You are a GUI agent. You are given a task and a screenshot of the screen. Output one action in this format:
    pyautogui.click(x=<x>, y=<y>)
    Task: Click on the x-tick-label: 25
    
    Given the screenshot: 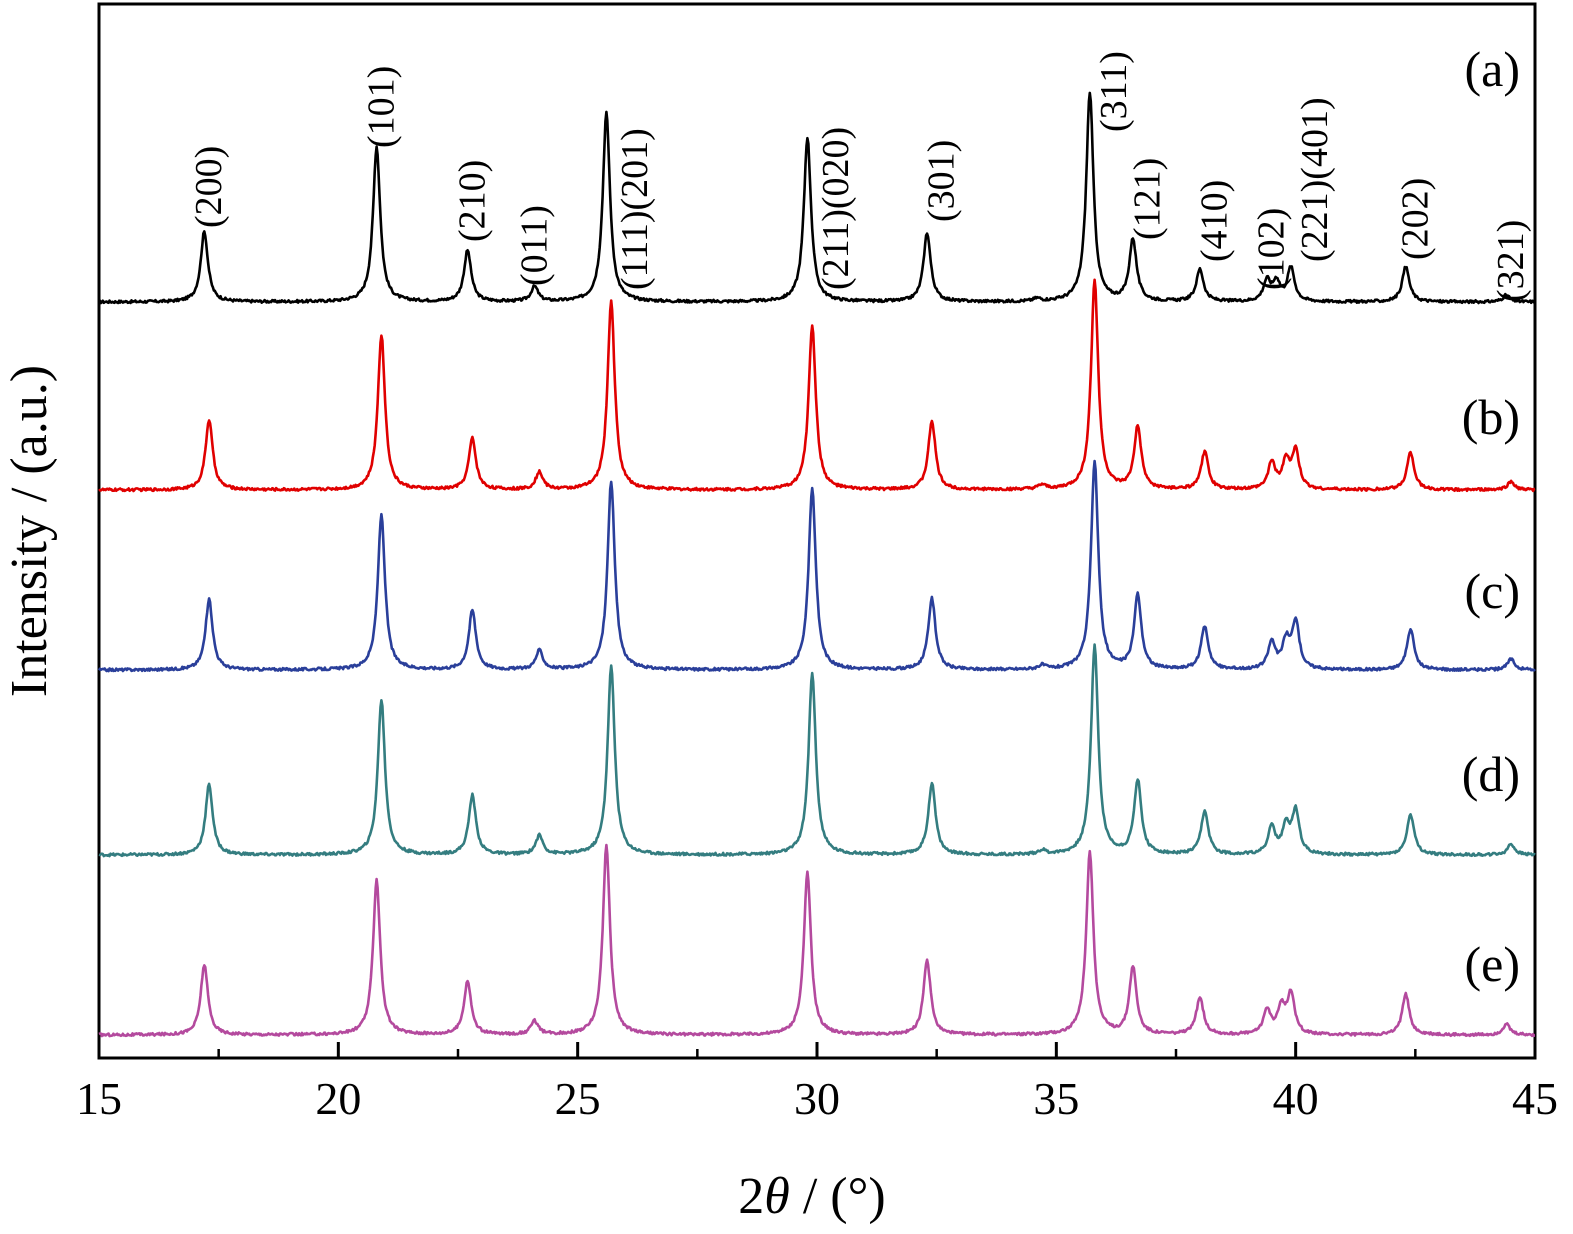 What is the action you would take?
    pyautogui.click(x=578, y=1098)
    